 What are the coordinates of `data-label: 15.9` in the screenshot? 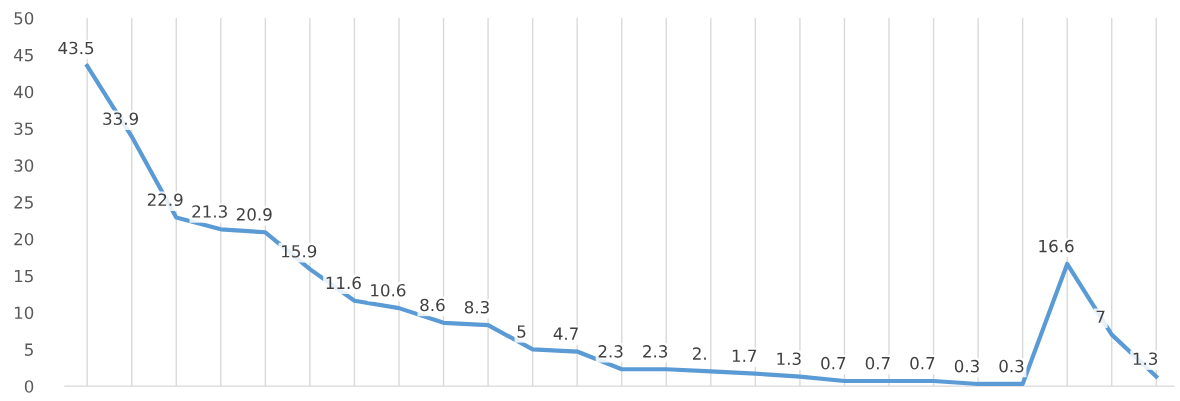 It's located at (299, 251).